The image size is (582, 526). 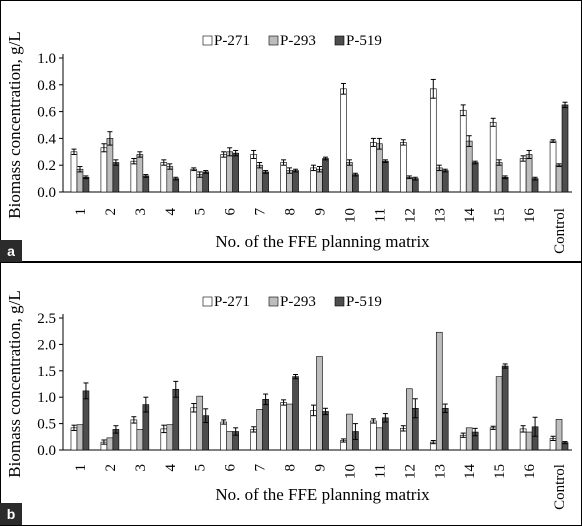 What do you see at coordinates (111, 212) in the screenshot?
I see `x-tick-label: 2` at bounding box center [111, 212].